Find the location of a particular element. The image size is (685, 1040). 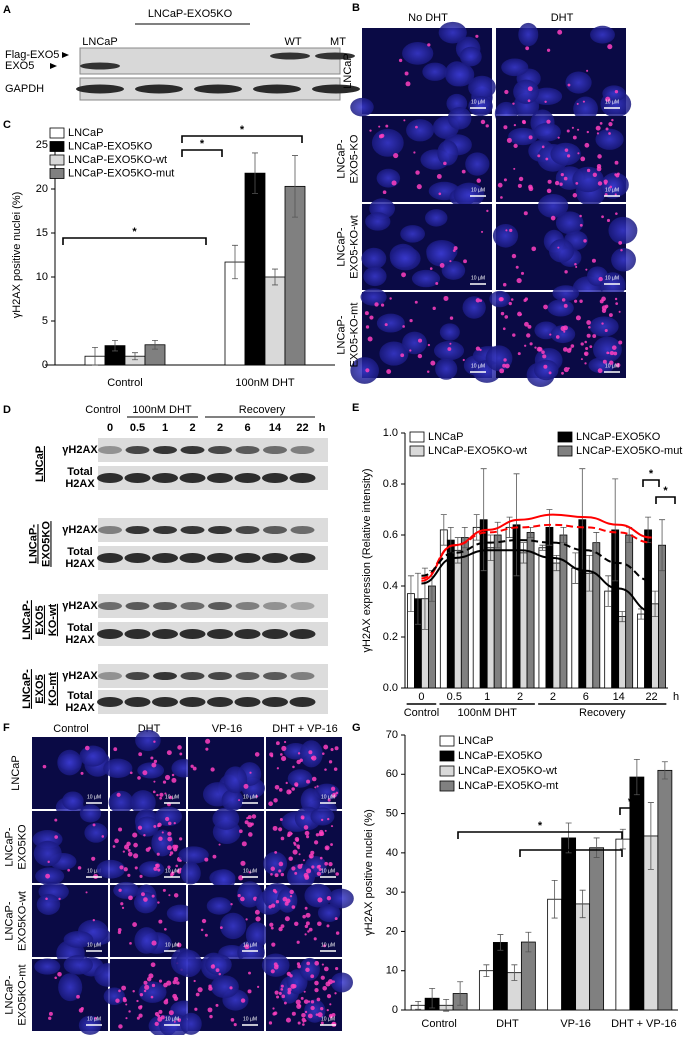

x-tick-label: 0.5 is located at coordinates (454, 697).